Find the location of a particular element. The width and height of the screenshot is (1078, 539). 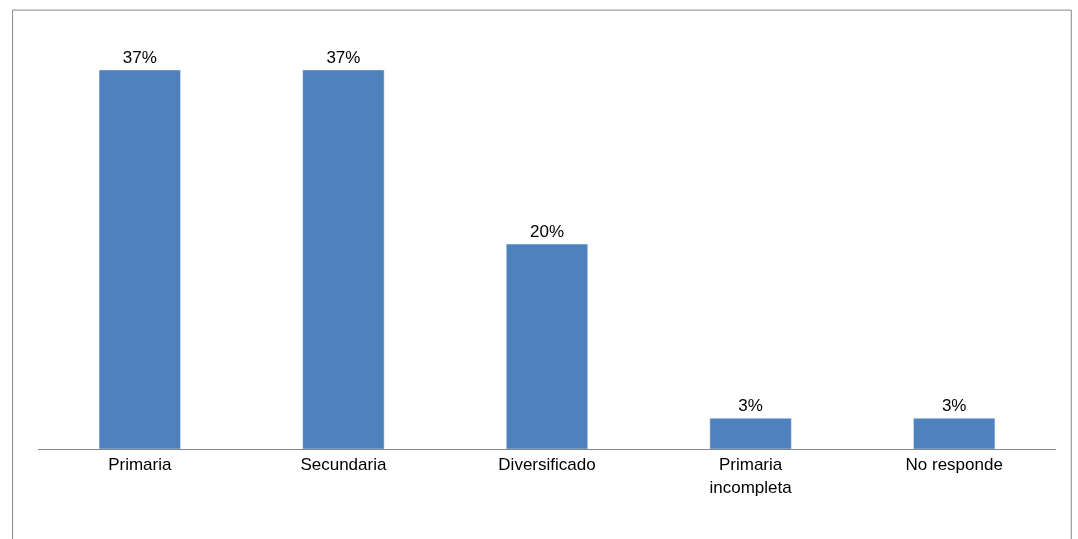

data-label: 20% is located at coordinates (547, 232).